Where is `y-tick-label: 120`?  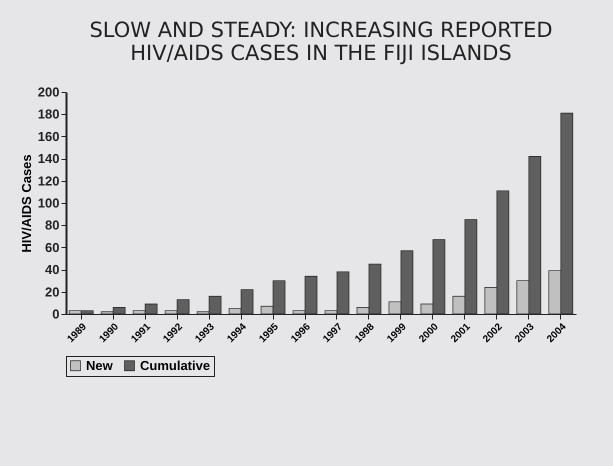
y-tick-label: 120 is located at coordinates (49, 180).